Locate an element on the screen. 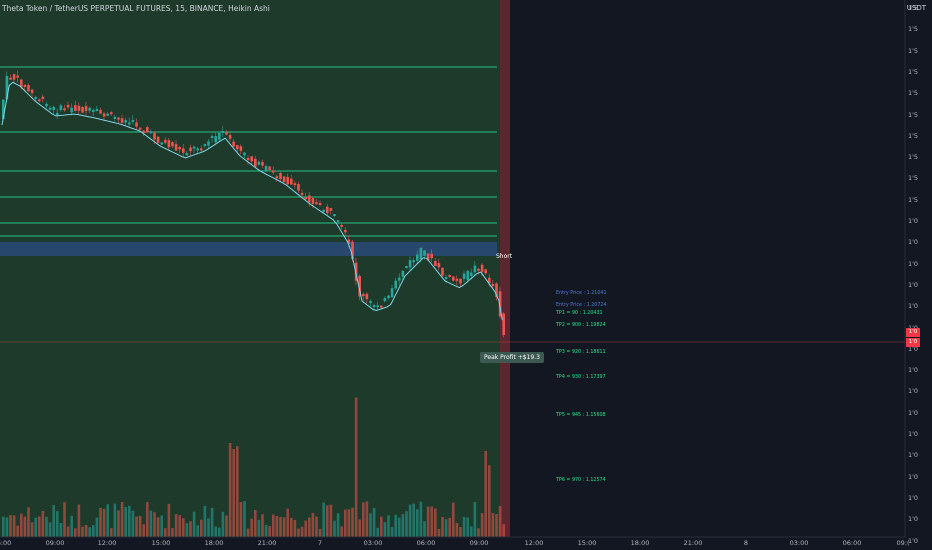 The width and height of the screenshot is (932, 550). time-tick-label: 09:( is located at coordinates (903, 543).